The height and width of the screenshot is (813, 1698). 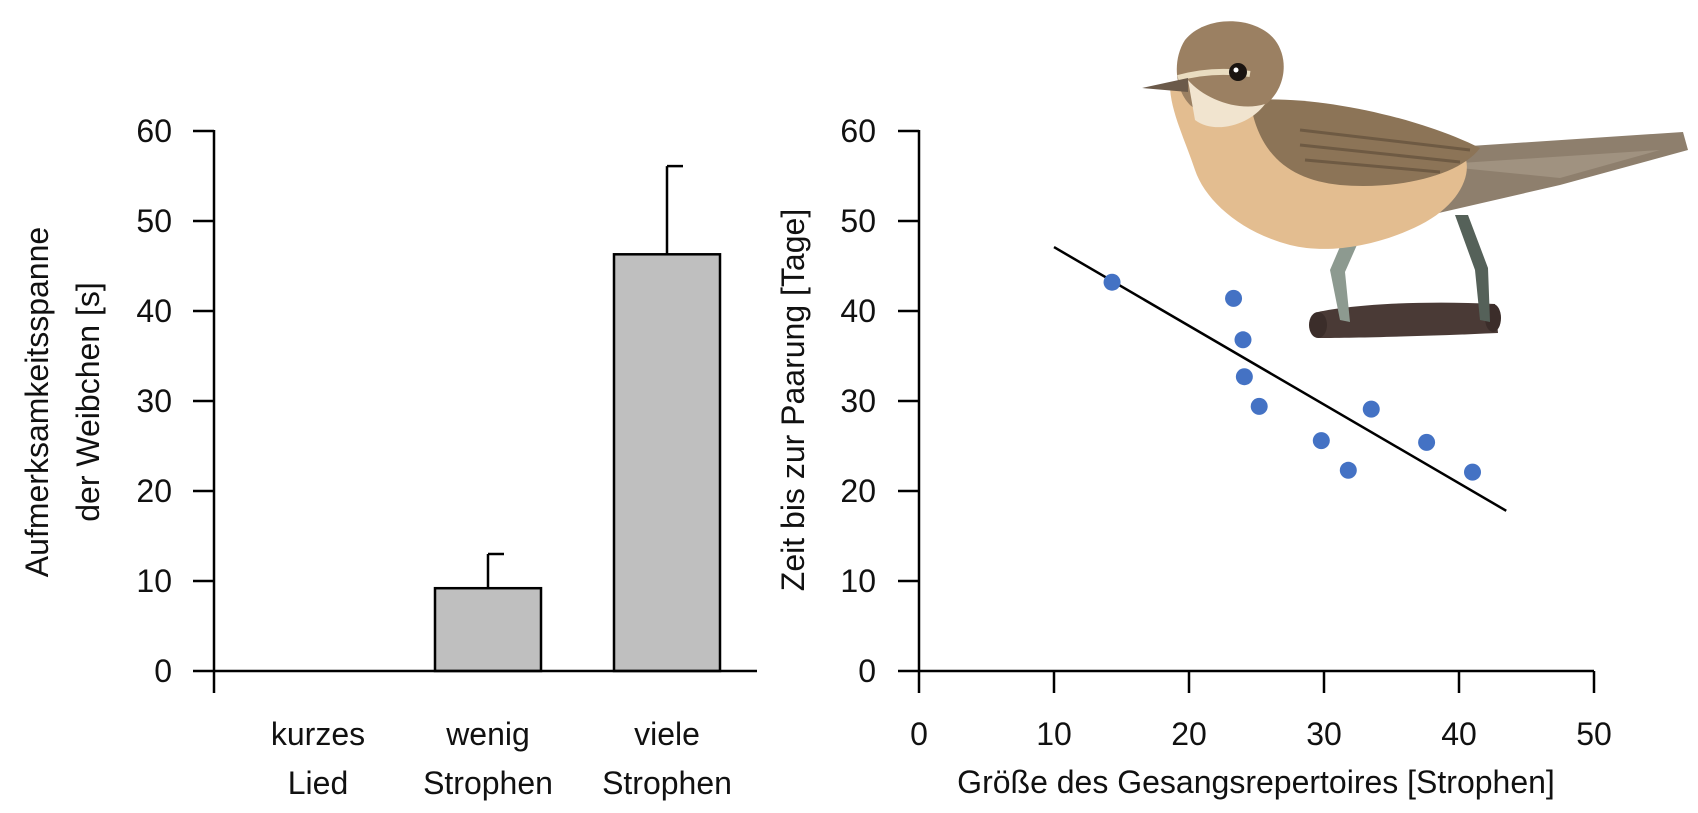 What do you see at coordinates (858, 491) in the screenshot?
I see `scatter-chart-y-tick-label: 20` at bounding box center [858, 491].